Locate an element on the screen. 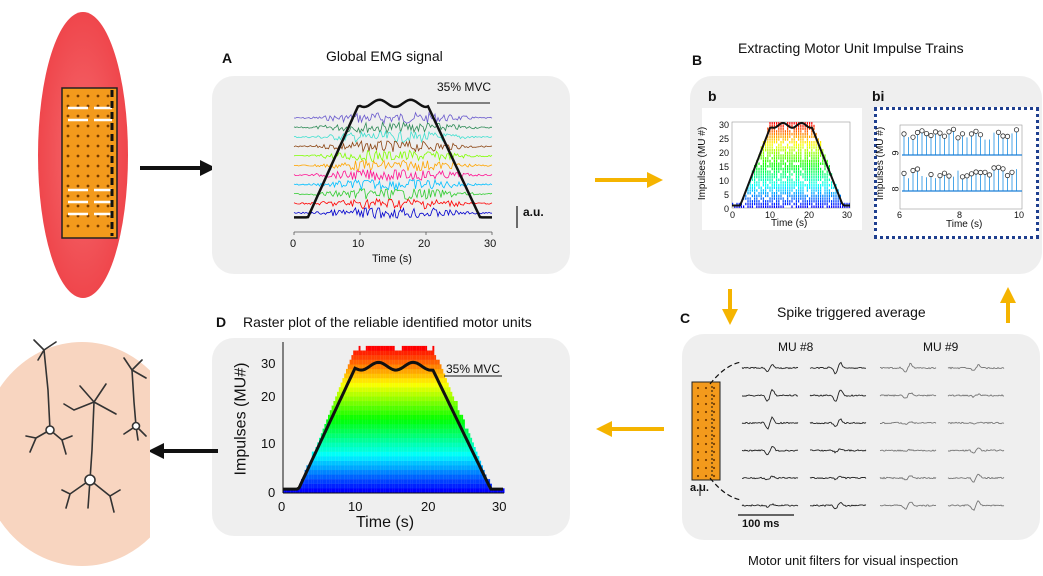  c-electrode-dot is located at coordinates (714, 460).